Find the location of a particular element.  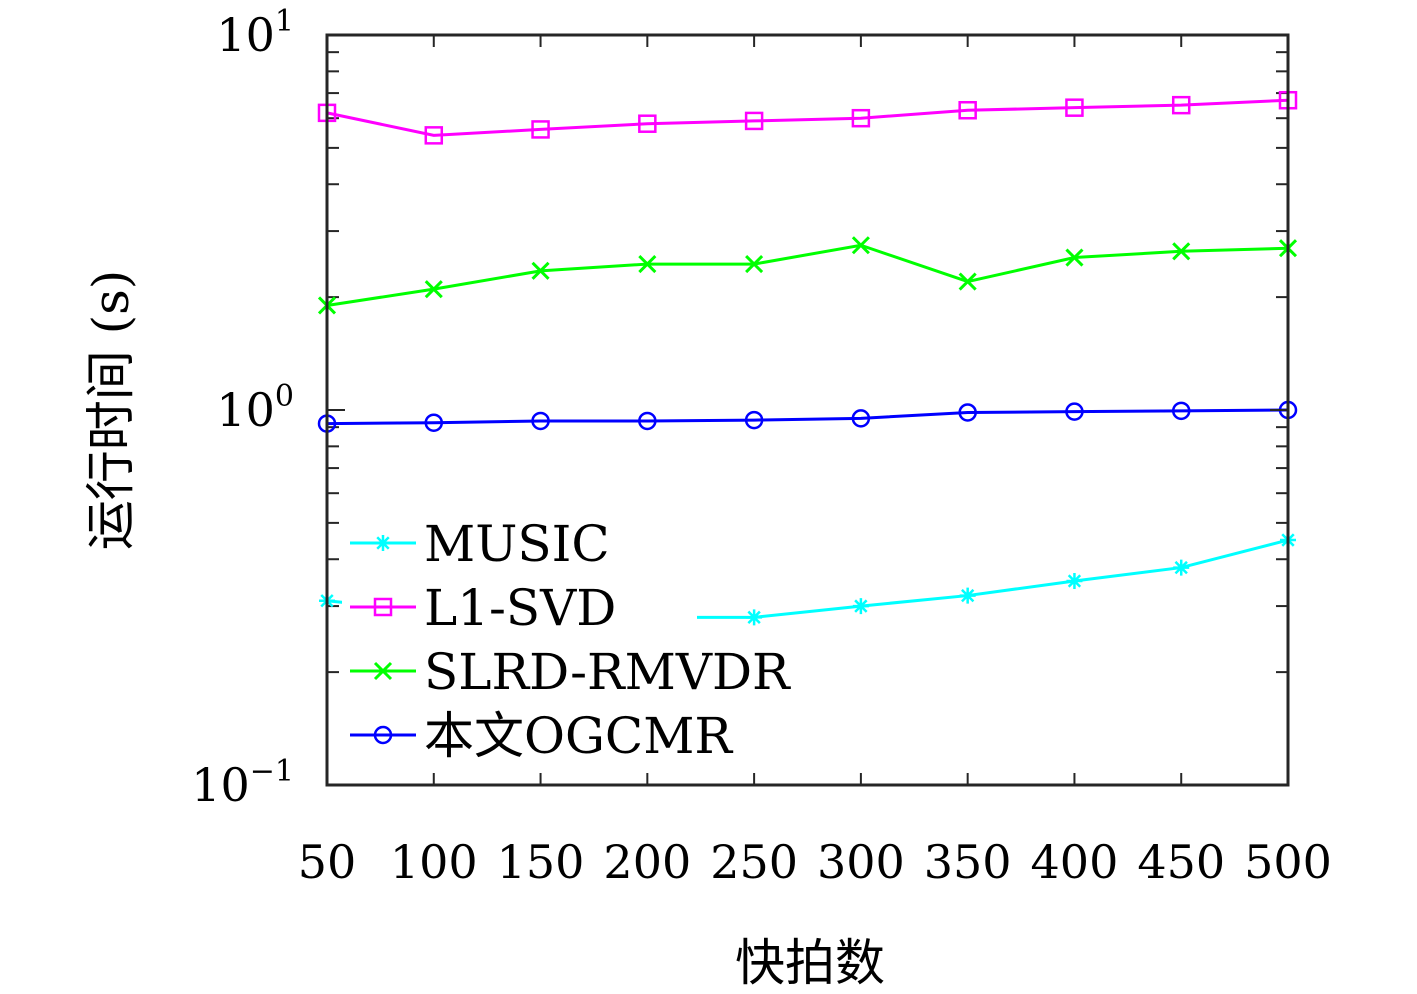

x-tick-label: 200 is located at coordinates (647, 862).